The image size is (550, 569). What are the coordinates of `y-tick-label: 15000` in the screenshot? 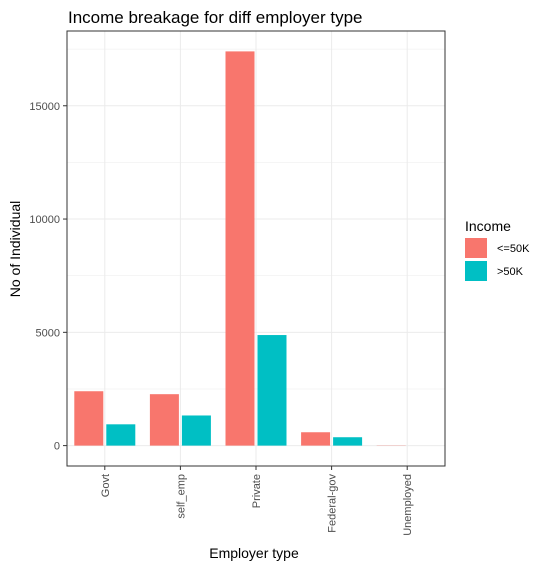 It's located at (44, 107).